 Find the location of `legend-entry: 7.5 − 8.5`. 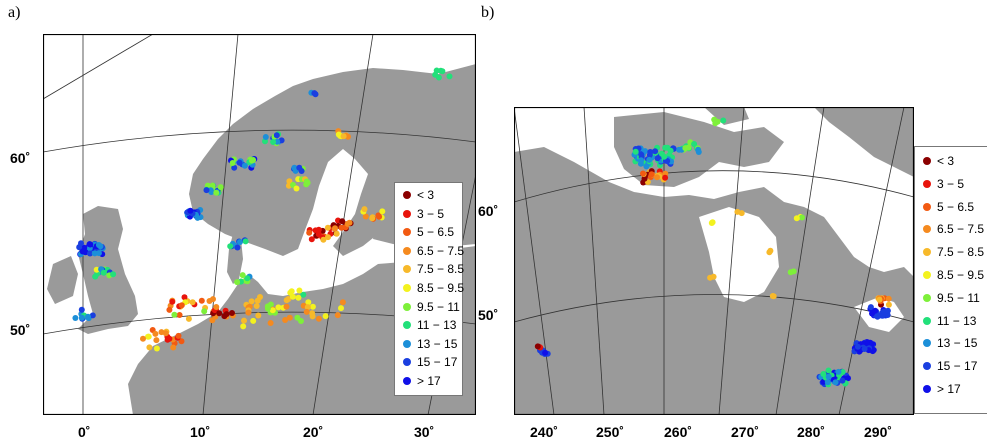

legend-entry: 7.5 − 8.5 is located at coordinates (951, 253).